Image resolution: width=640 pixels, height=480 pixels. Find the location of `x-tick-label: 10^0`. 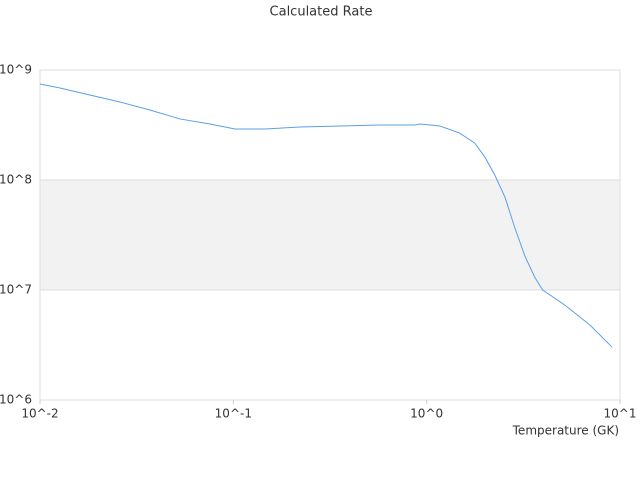

x-tick-label: 10^0 is located at coordinates (426, 414).